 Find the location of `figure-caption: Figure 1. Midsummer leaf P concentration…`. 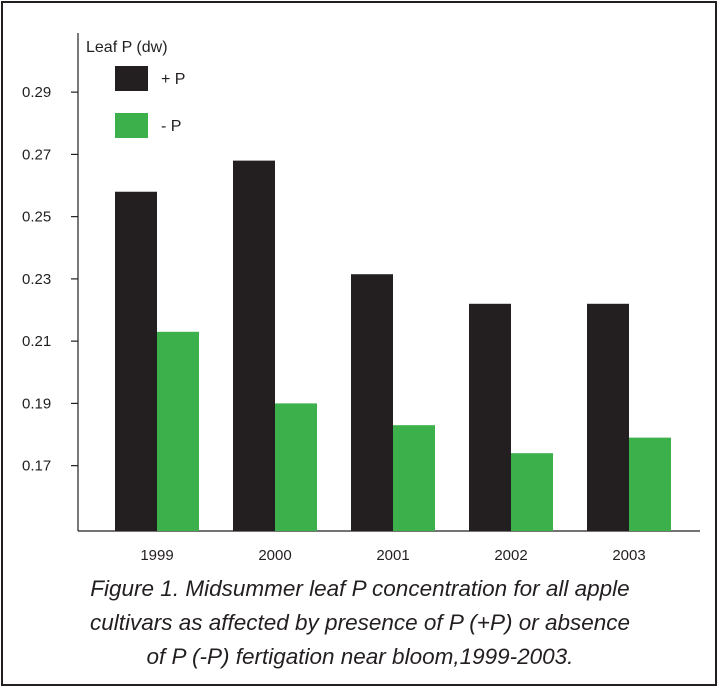

figure-caption: Figure 1. Midsummer leaf P concentration… is located at coordinates (360, 623).